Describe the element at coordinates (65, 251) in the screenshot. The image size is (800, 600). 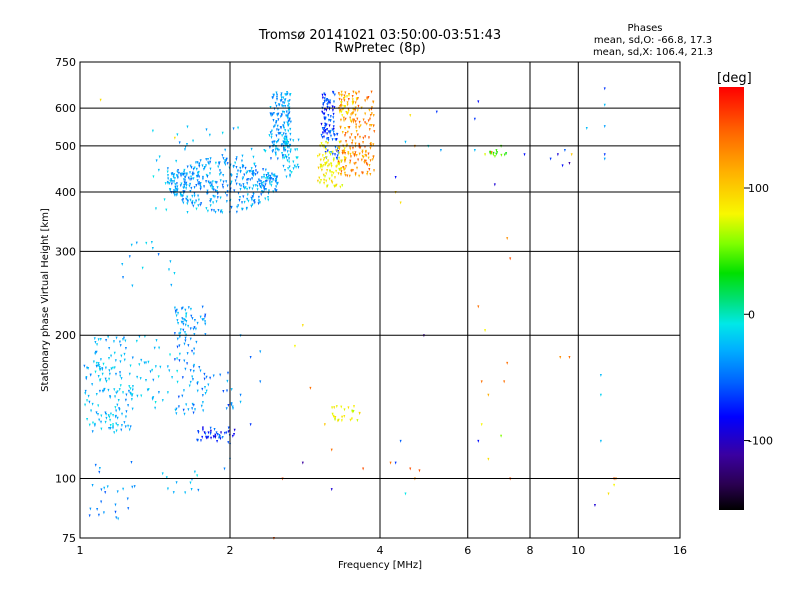
I see `y-tick-label: 300` at that location.